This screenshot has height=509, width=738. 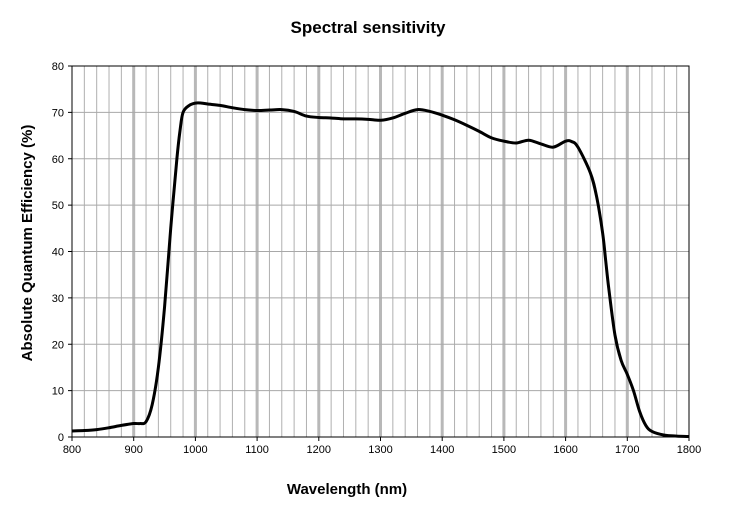 I want to click on y-tick-label: 60, so click(x=58, y=160).